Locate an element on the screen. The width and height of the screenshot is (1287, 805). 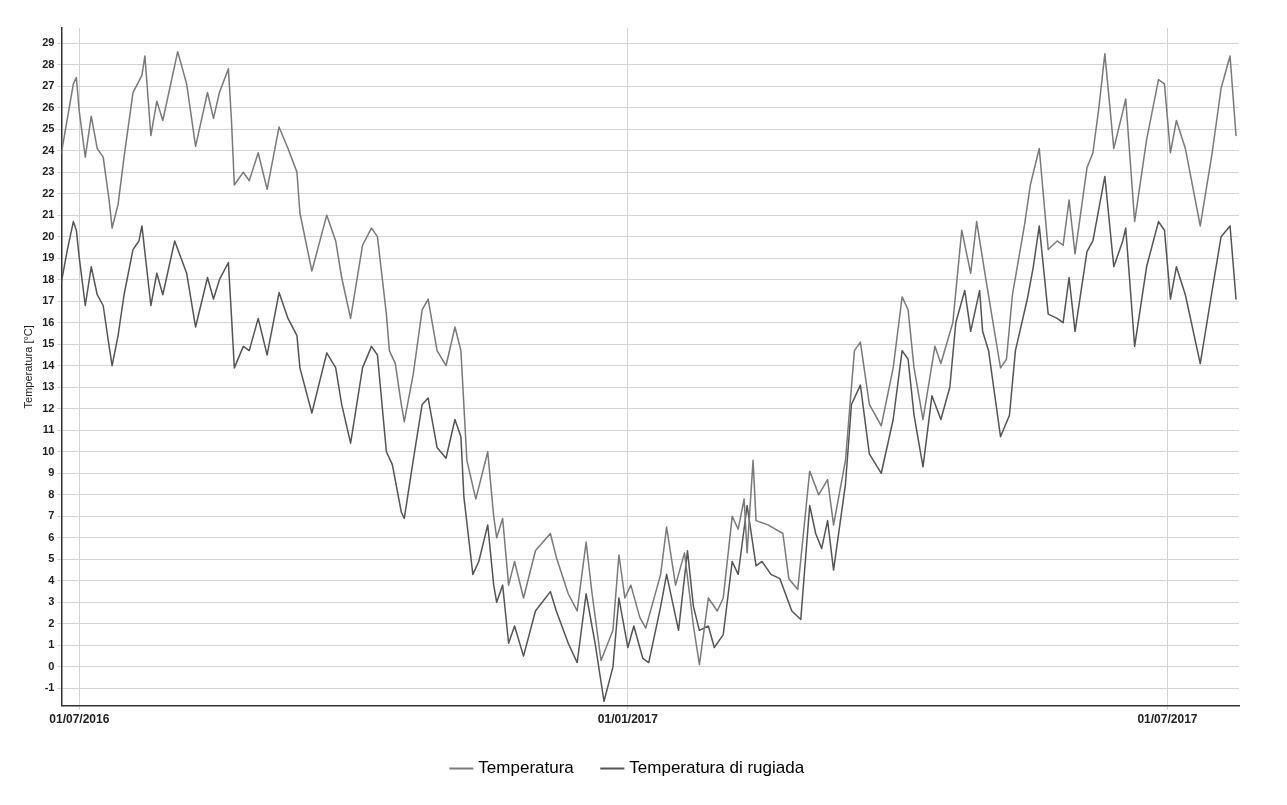
y-tick-label: 19 is located at coordinates (48, 257).